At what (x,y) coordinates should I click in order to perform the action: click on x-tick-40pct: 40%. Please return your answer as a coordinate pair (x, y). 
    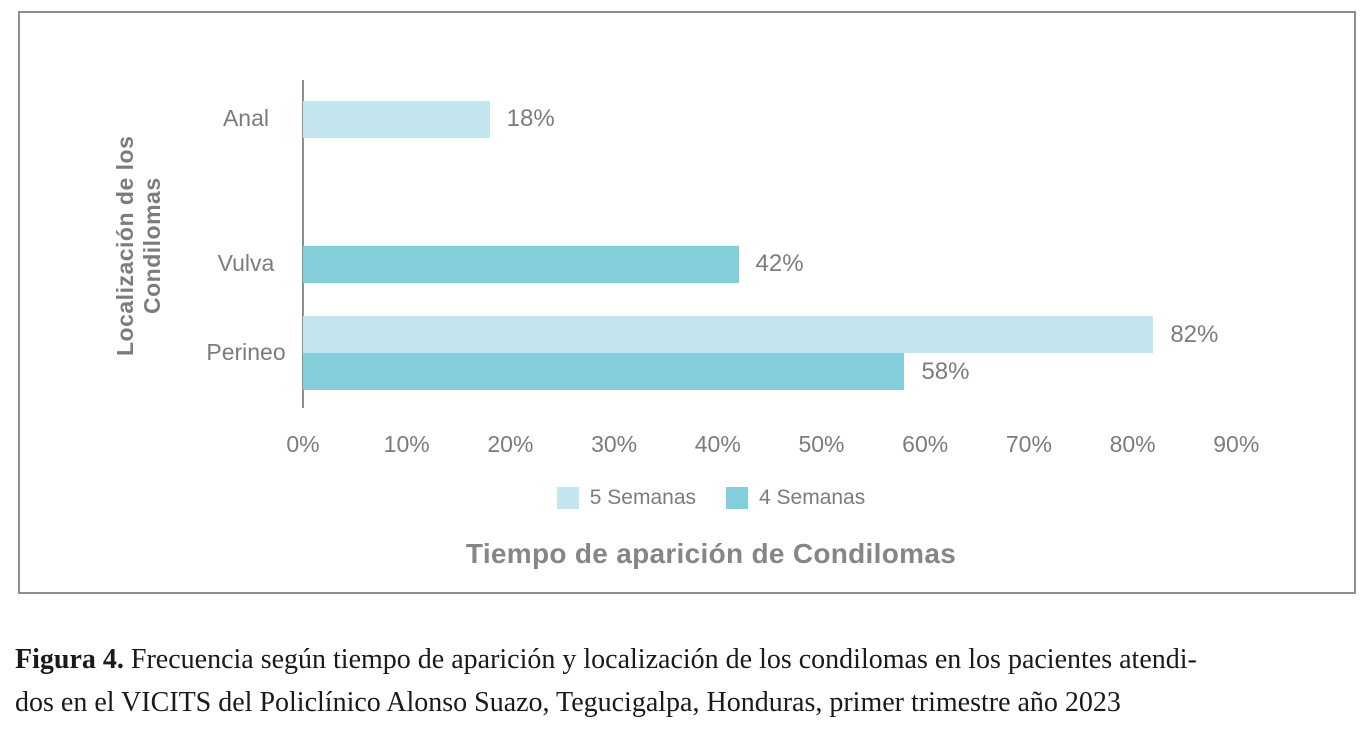
    Looking at the image, I should click on (717, 444).